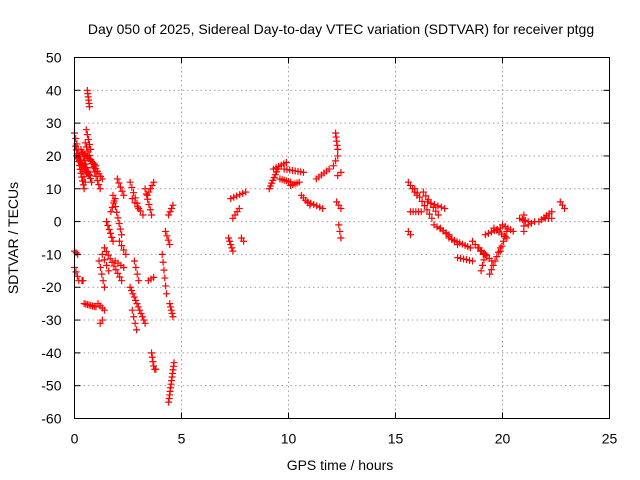 This screenshot has width=640, height=480. Describe the element at coordinates (182, 439) in the screenshot. I see `x-tick-label: 5` at that location.